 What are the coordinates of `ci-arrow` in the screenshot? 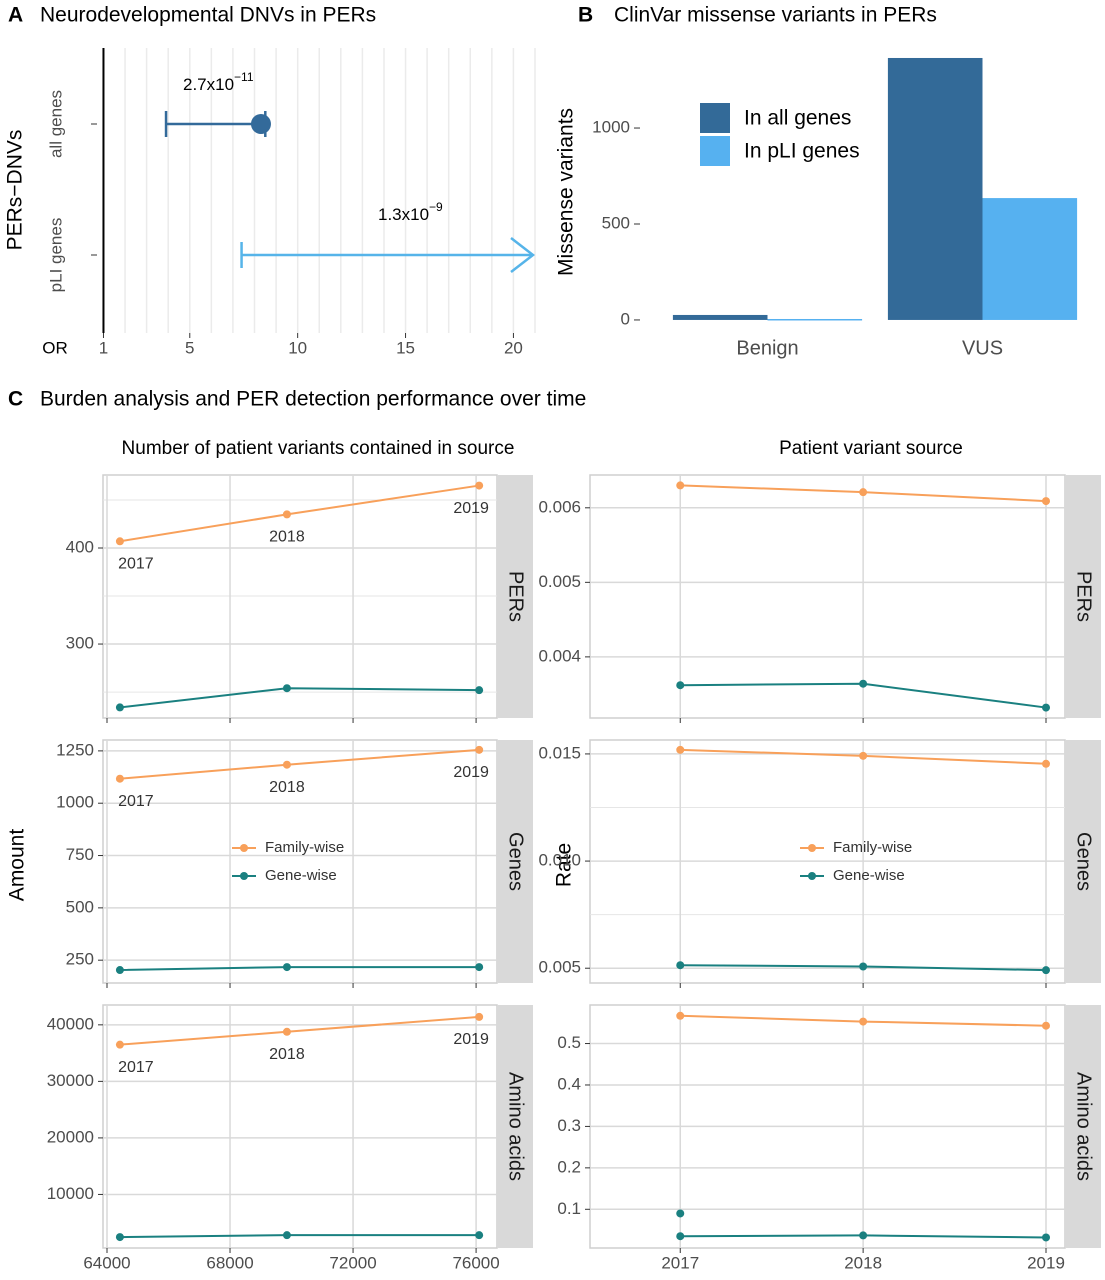 It's located at (523, 255).